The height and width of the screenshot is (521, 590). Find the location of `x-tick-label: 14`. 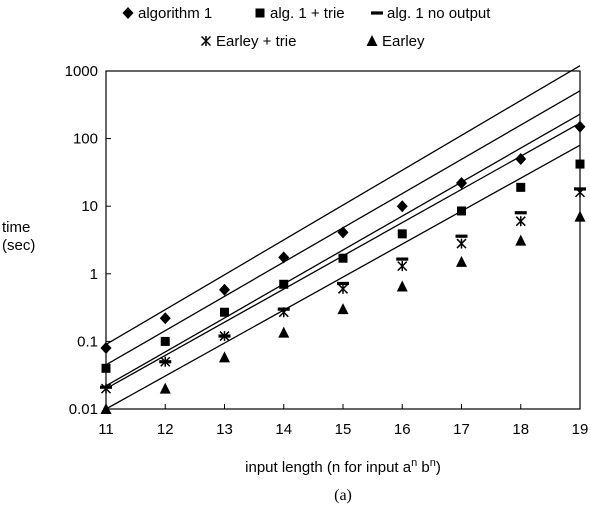

x-tick-label: 14 is located at coordinates (283, 429).